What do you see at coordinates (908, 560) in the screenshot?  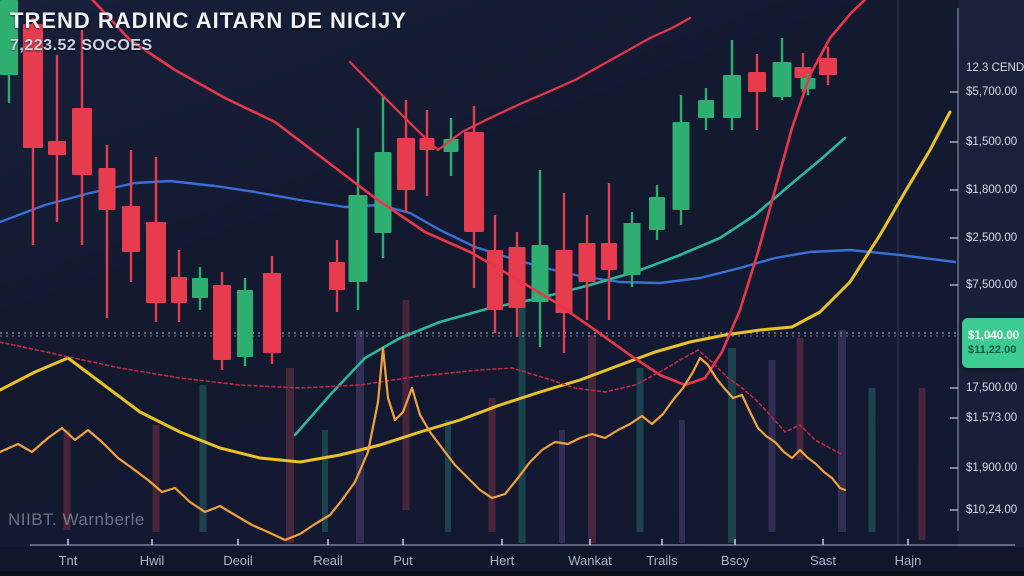 I see `x-axis-category-label: Hajn` at bounding box center [908, 560].